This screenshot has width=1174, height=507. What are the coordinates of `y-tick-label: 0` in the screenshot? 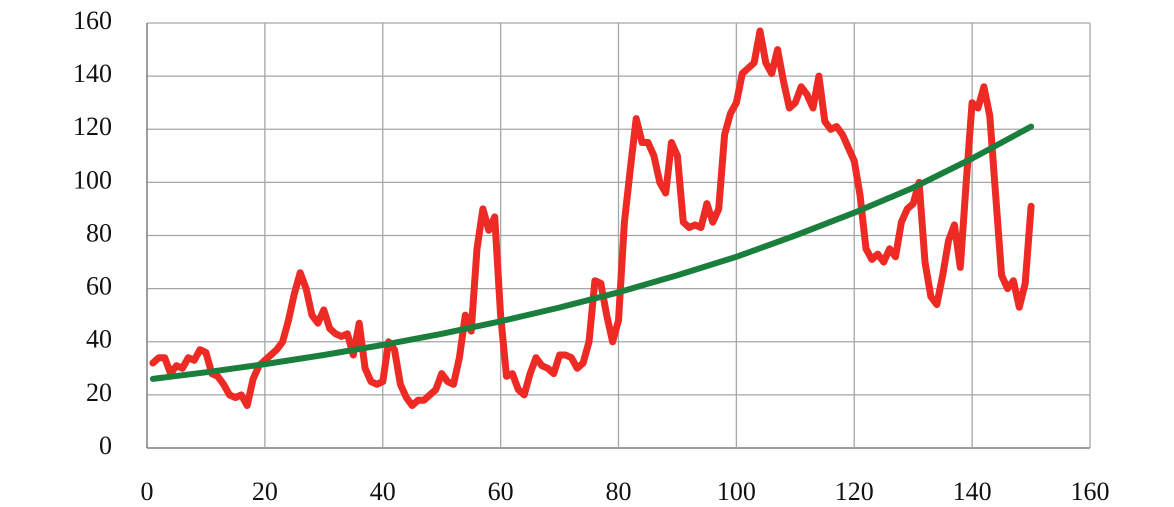 It's located at (105, 445).